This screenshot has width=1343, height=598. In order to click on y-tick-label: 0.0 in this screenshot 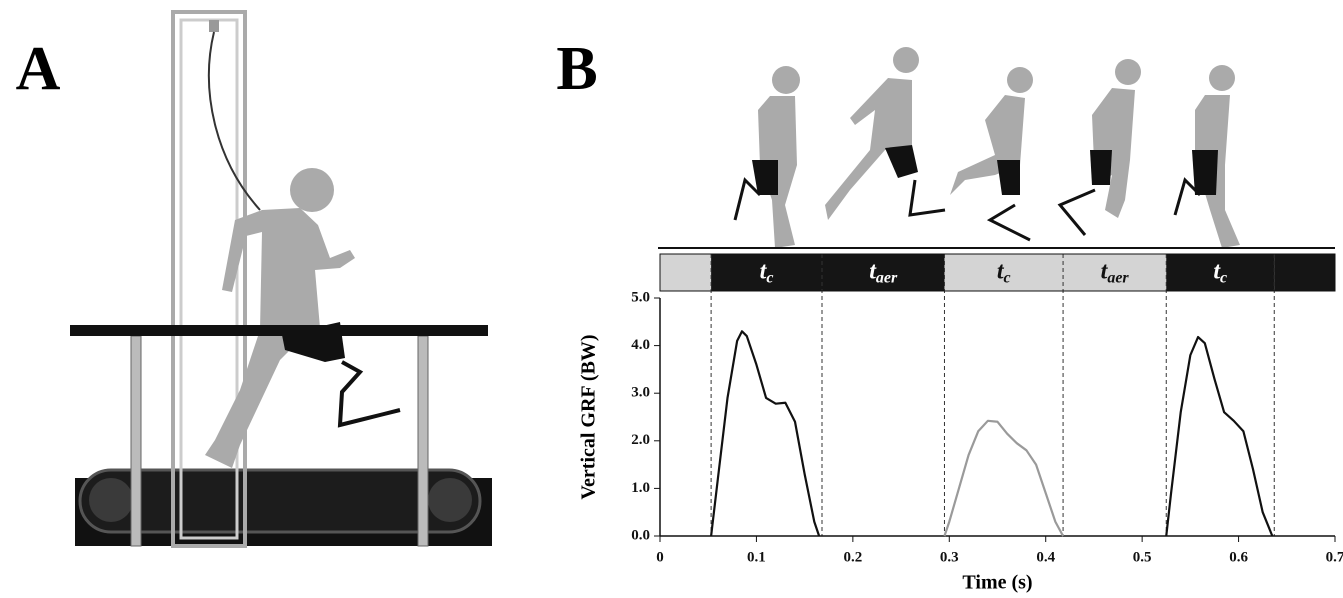, I will do `click(640, 535)`.